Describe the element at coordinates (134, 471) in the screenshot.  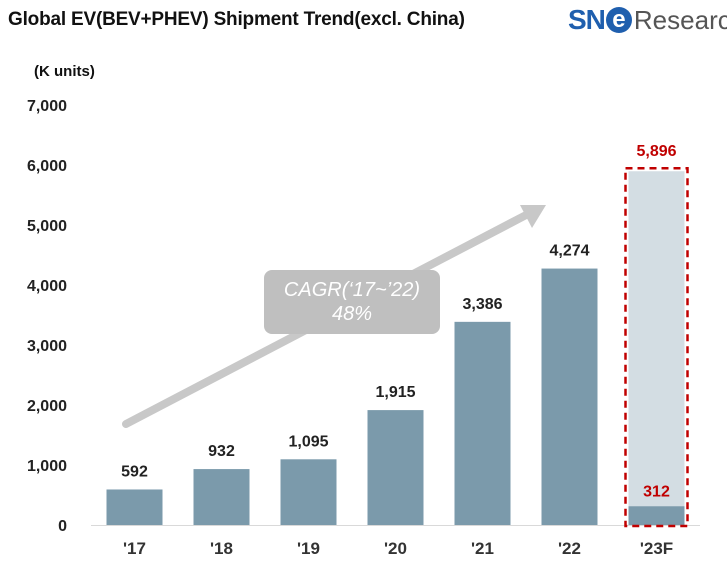
I see `bar-value-label: 592` at that location.